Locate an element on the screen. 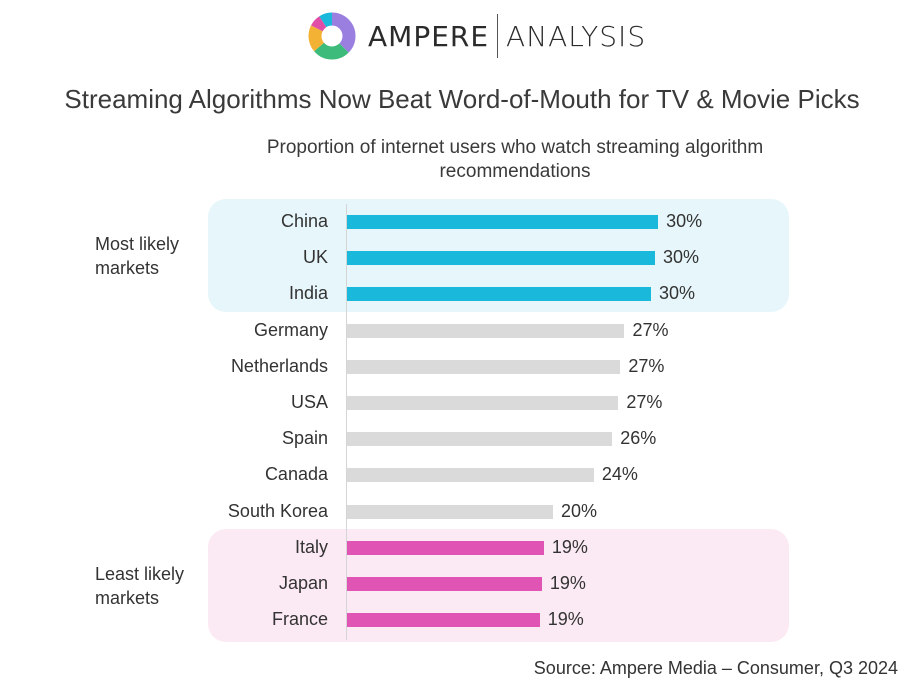 This screenshot has width=924, height=691. value-label: 24% is located at coordinates (619, 474).